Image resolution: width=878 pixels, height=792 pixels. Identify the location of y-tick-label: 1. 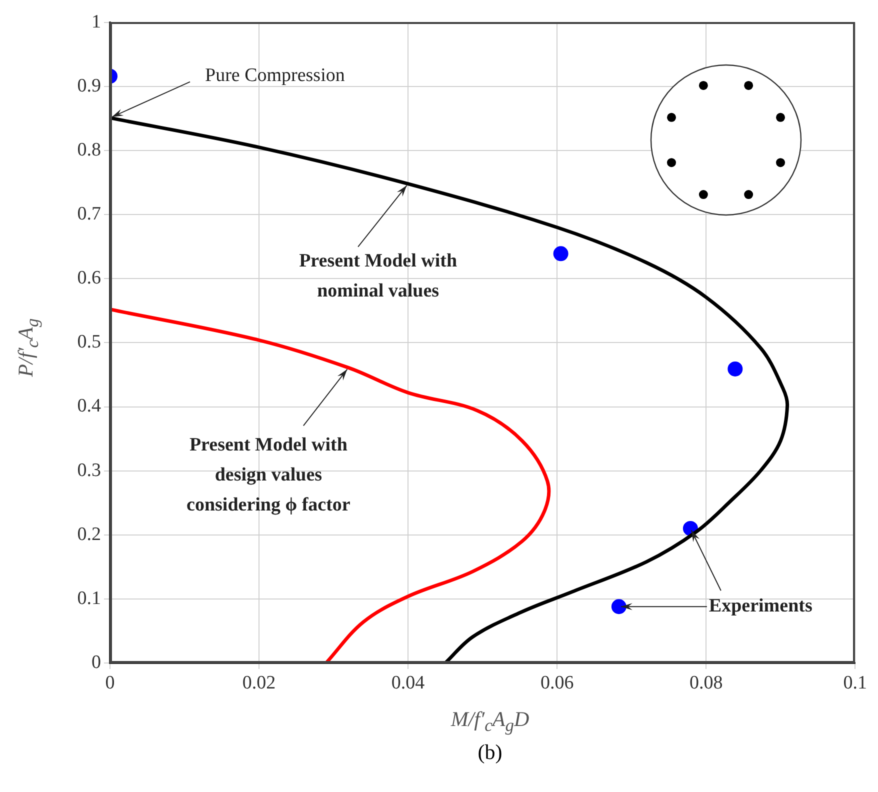
(96, 21).